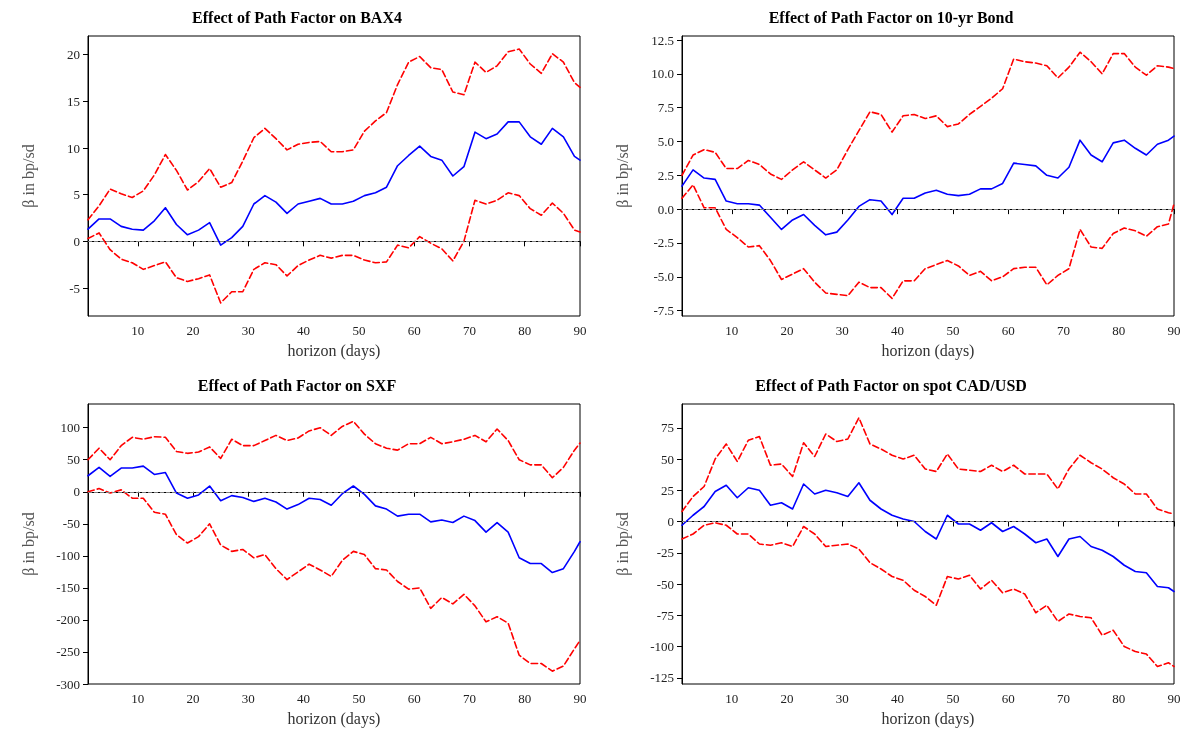 The image size is (1188, 736). What do you see at coordinates (665, 615) in the screenshot?
I see `y-tick-label: -75` at bounding box center [665, 615].